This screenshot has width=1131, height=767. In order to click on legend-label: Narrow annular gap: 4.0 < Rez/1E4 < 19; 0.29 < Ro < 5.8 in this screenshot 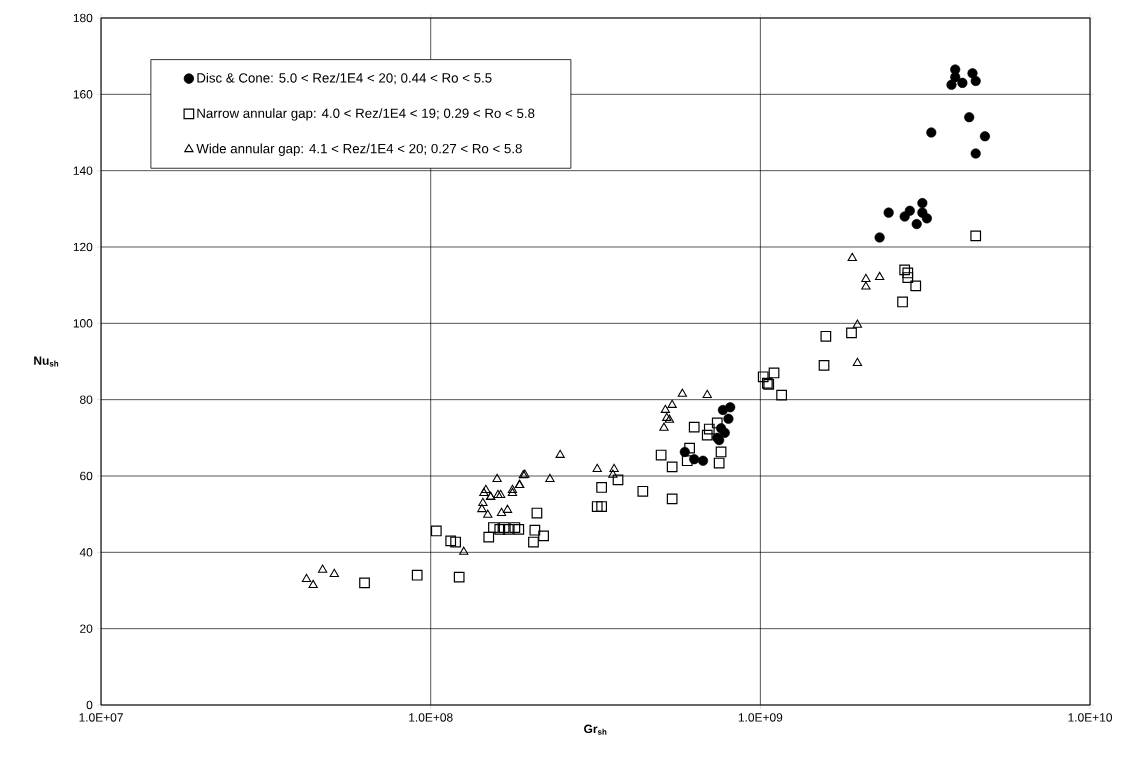, I will do `click(366, 114)`.